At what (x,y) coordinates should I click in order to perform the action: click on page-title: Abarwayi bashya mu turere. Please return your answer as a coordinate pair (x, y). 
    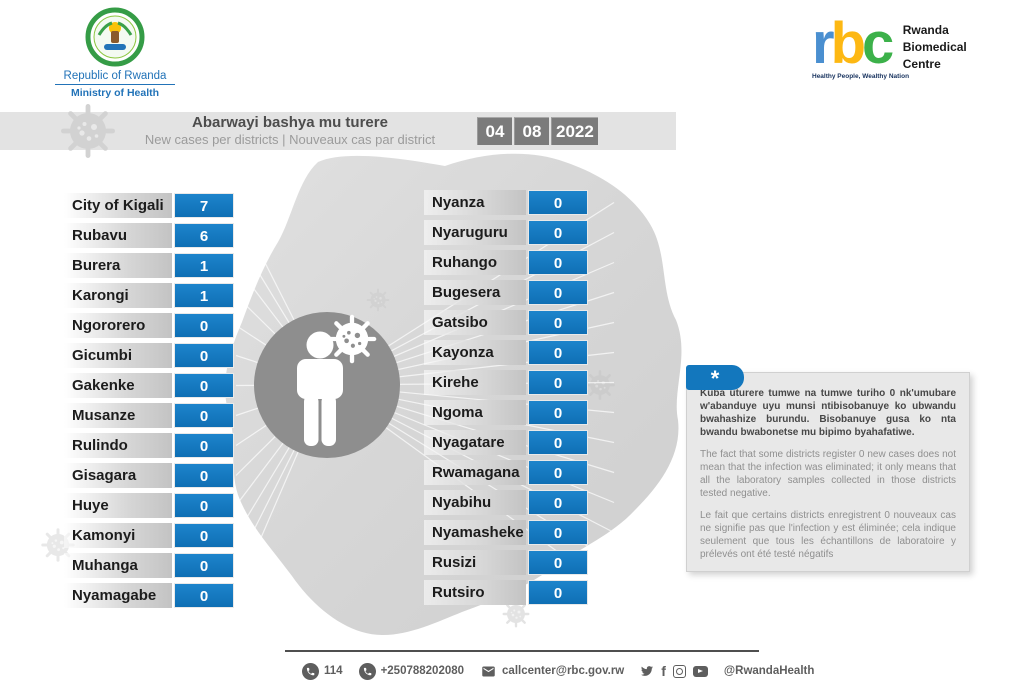
    Looking at the image, I should click on (290, 122).